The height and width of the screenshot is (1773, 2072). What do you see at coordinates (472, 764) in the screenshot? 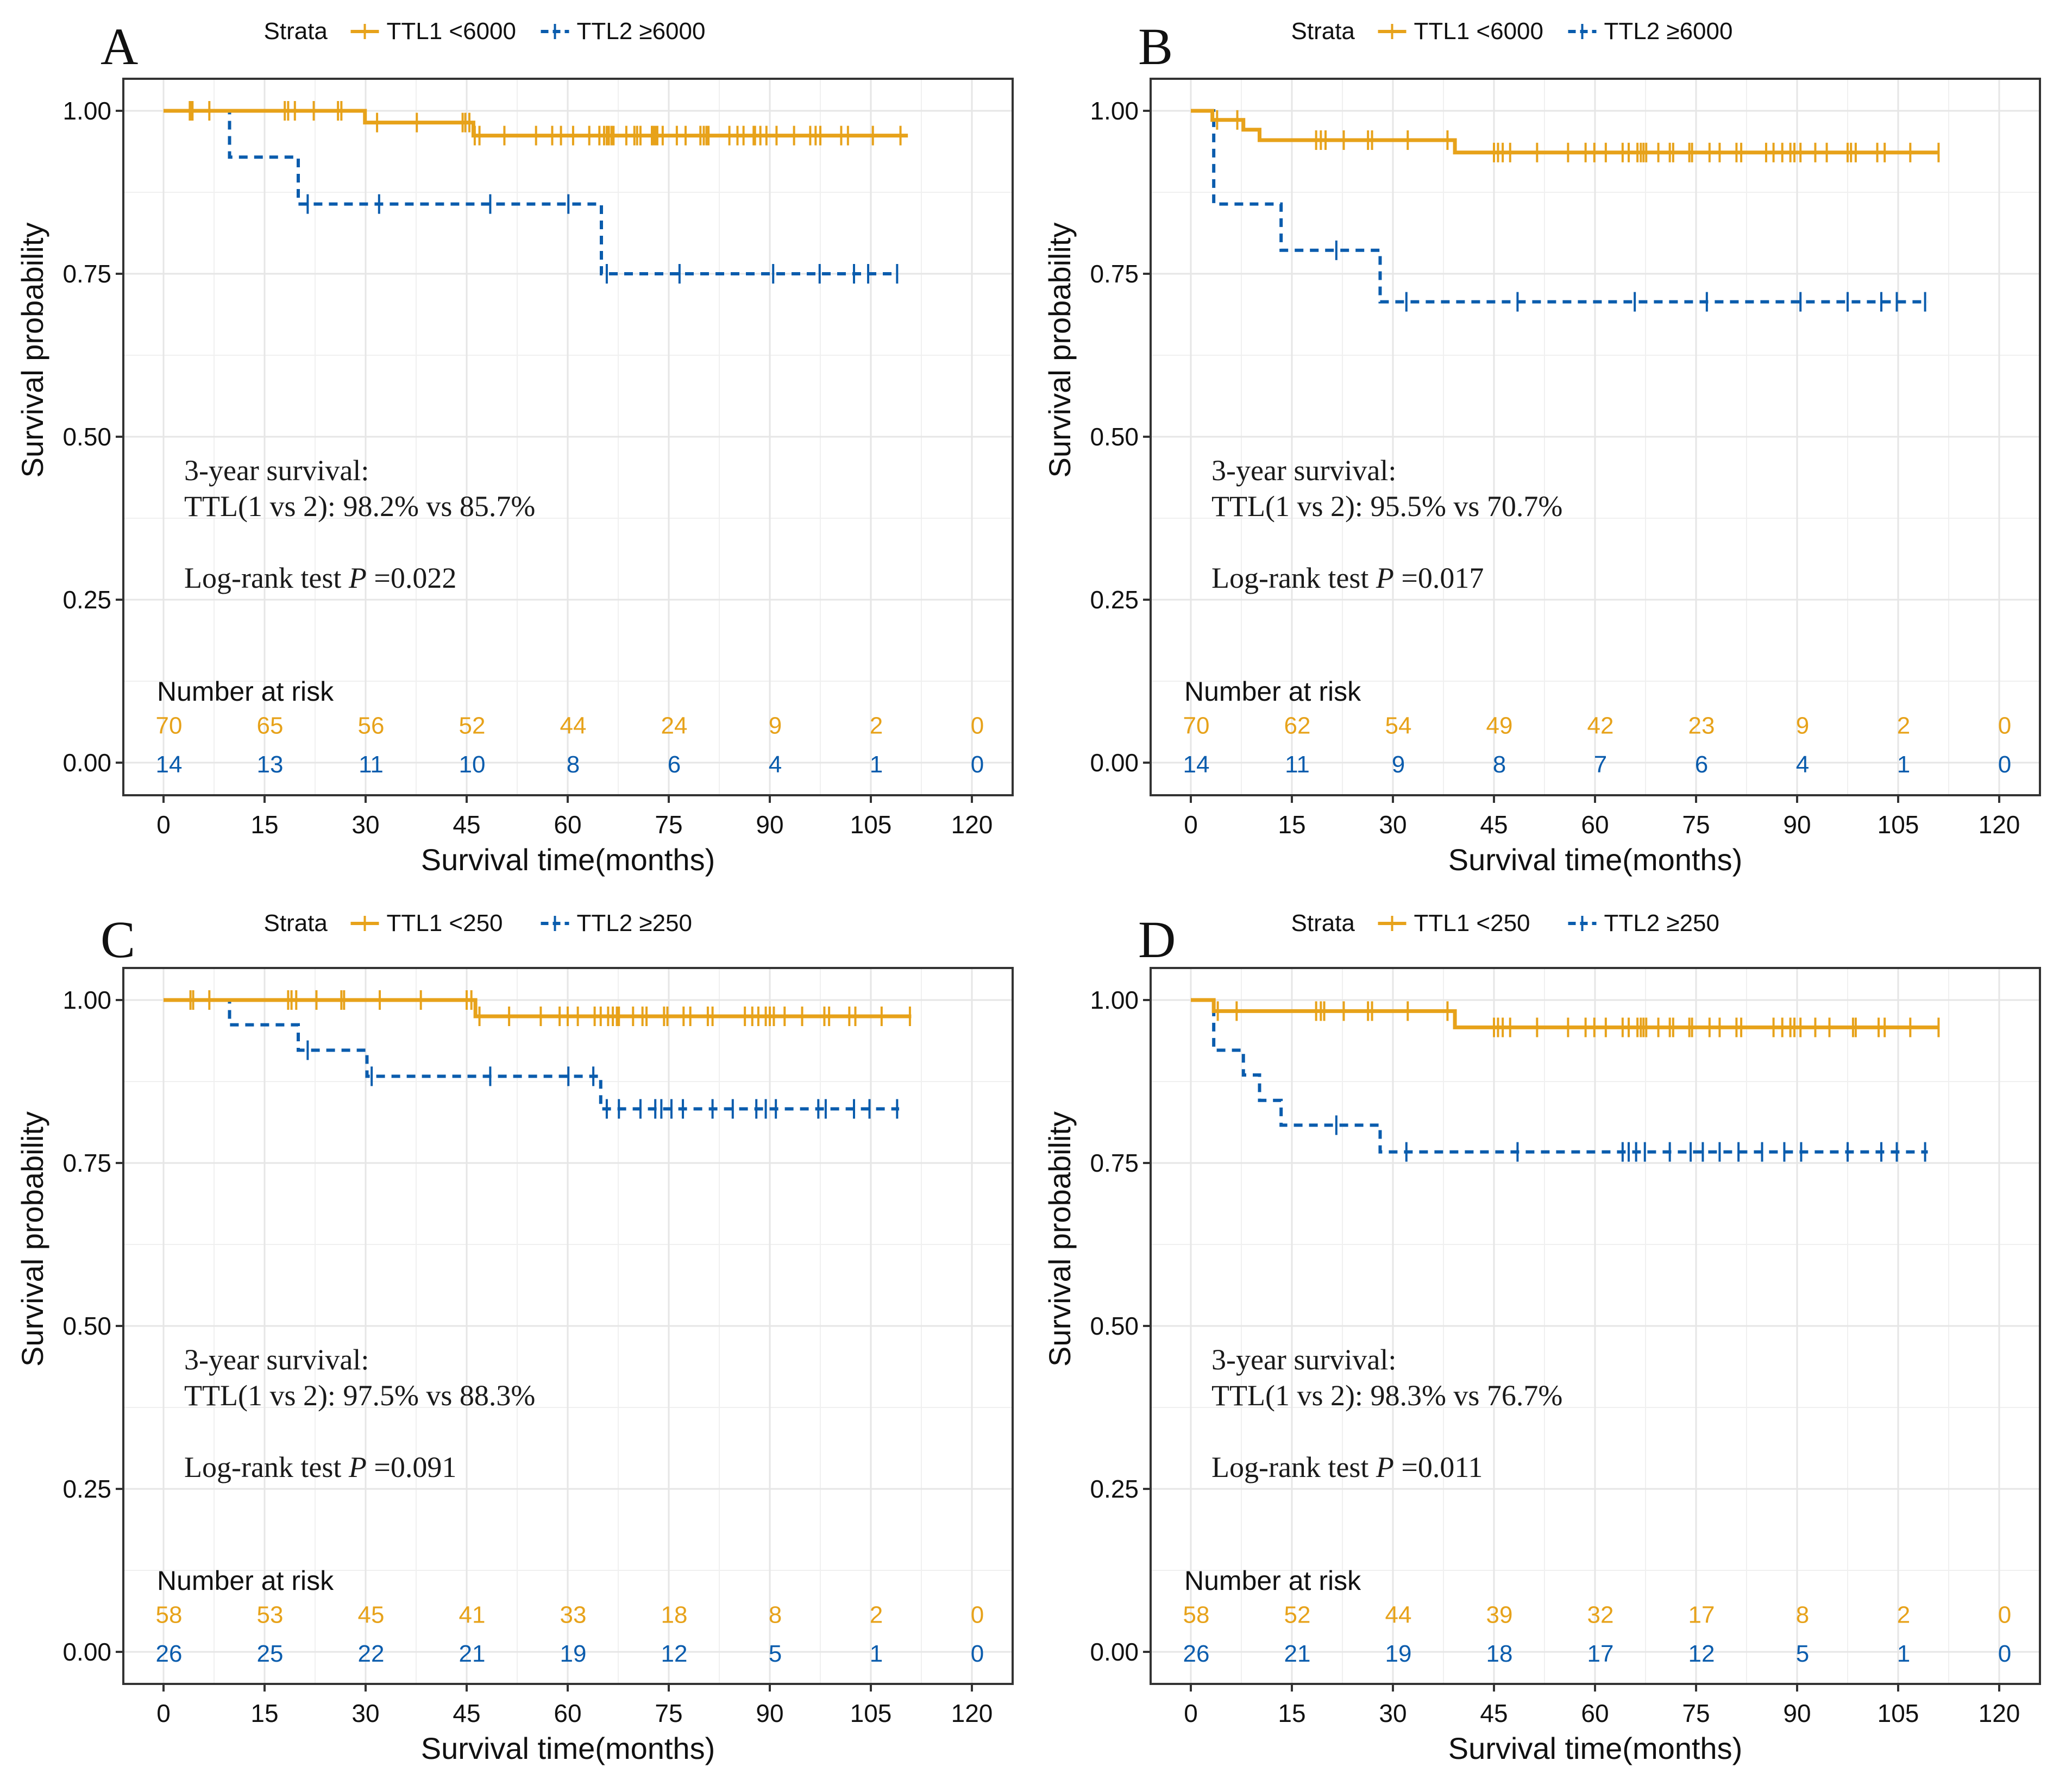
I see `risk-count-group2: 10` at bounding box center [472, 764].